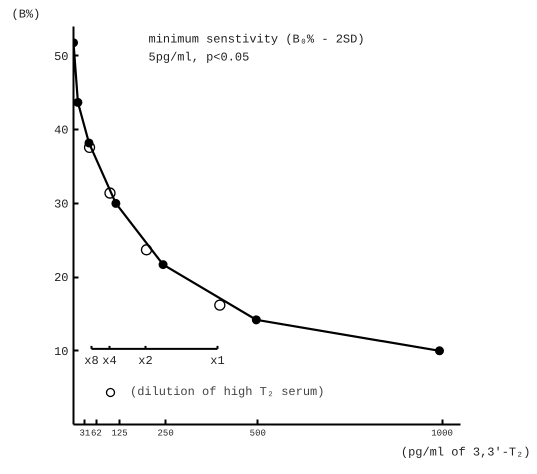  Describe the element at coordinates (26, 15) in the screenshot. I see `y-axis-title: (B%)` at that location.